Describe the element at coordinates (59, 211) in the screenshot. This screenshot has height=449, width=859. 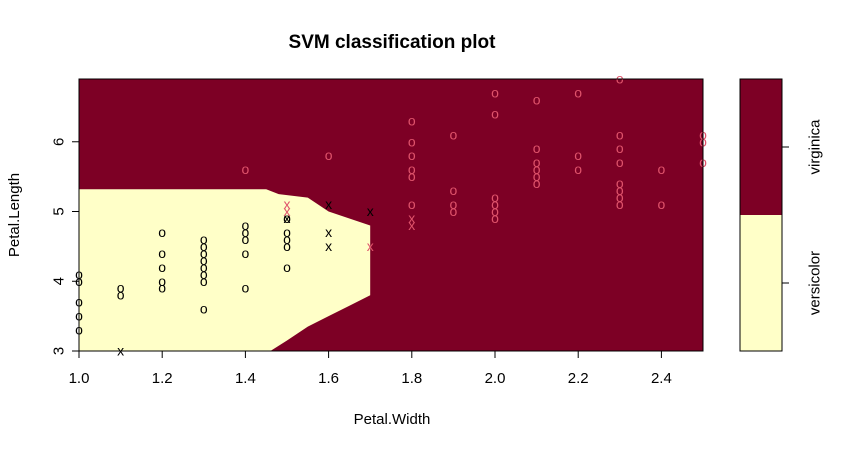
I see `y-tick-label: 5` at that location.